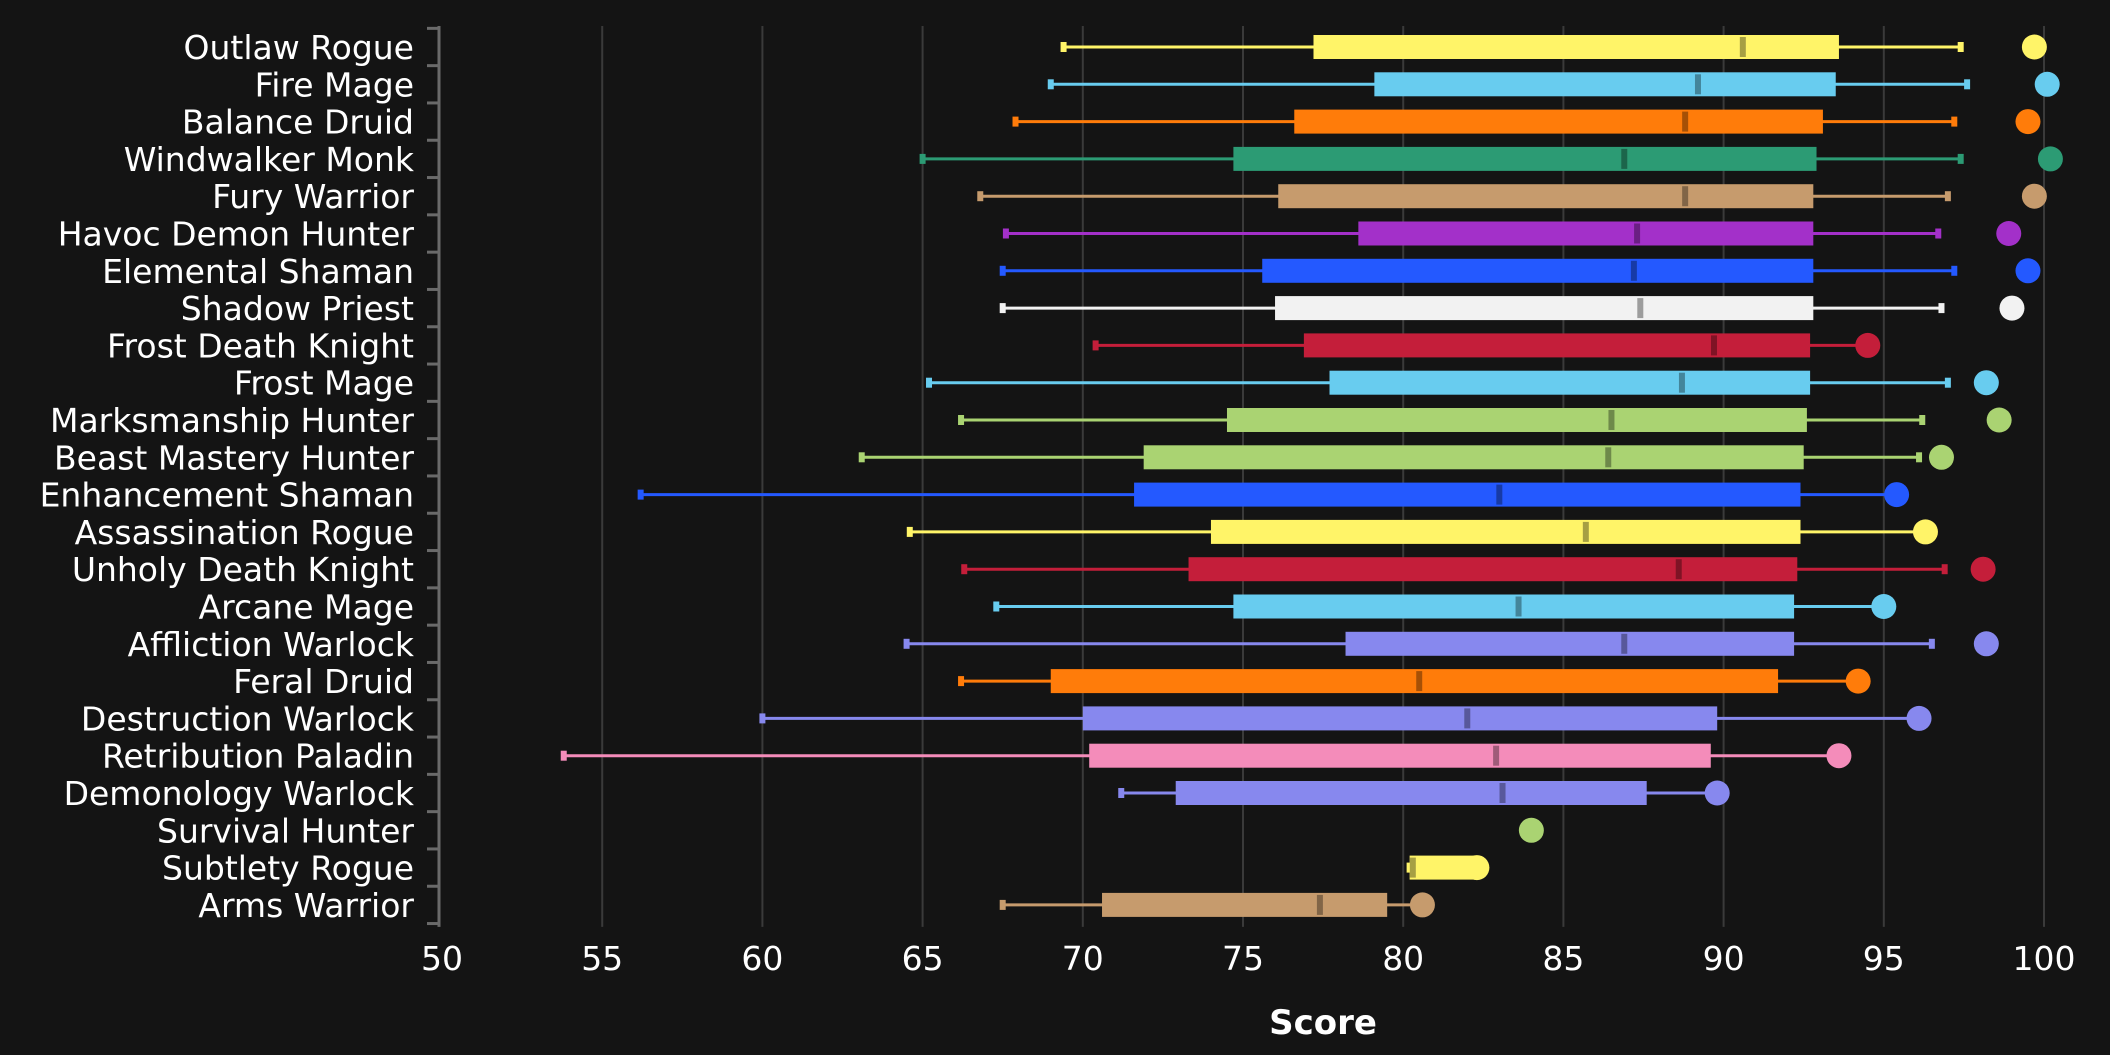 This screenshot has height=1055, width=2110. Describe the element at coordinates (244, 532) in the screenshot. I see `category-label: Assassination Rogue` at that location.